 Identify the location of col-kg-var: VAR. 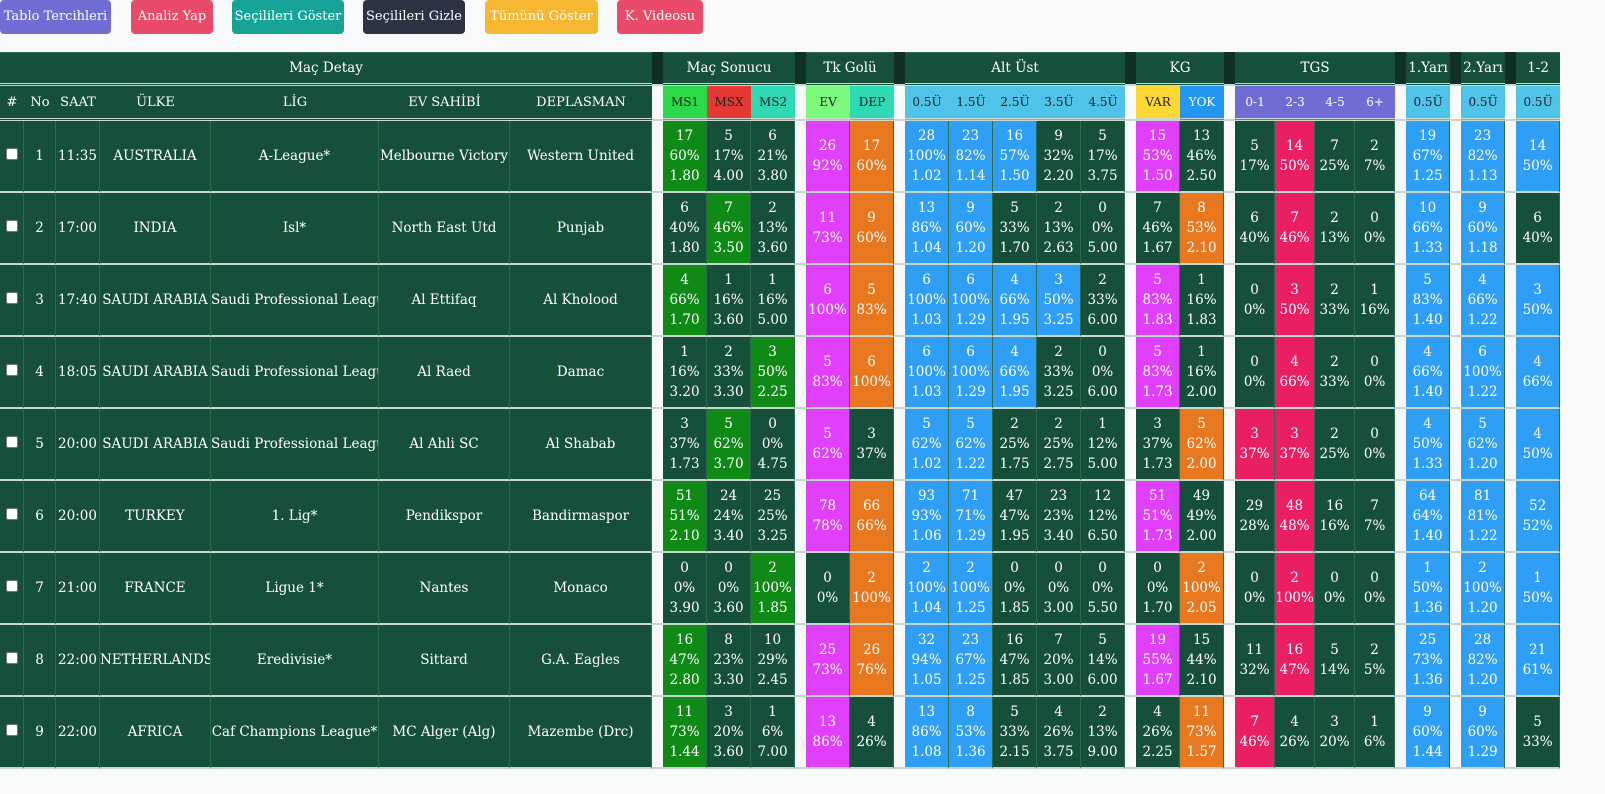
(1158, 103).